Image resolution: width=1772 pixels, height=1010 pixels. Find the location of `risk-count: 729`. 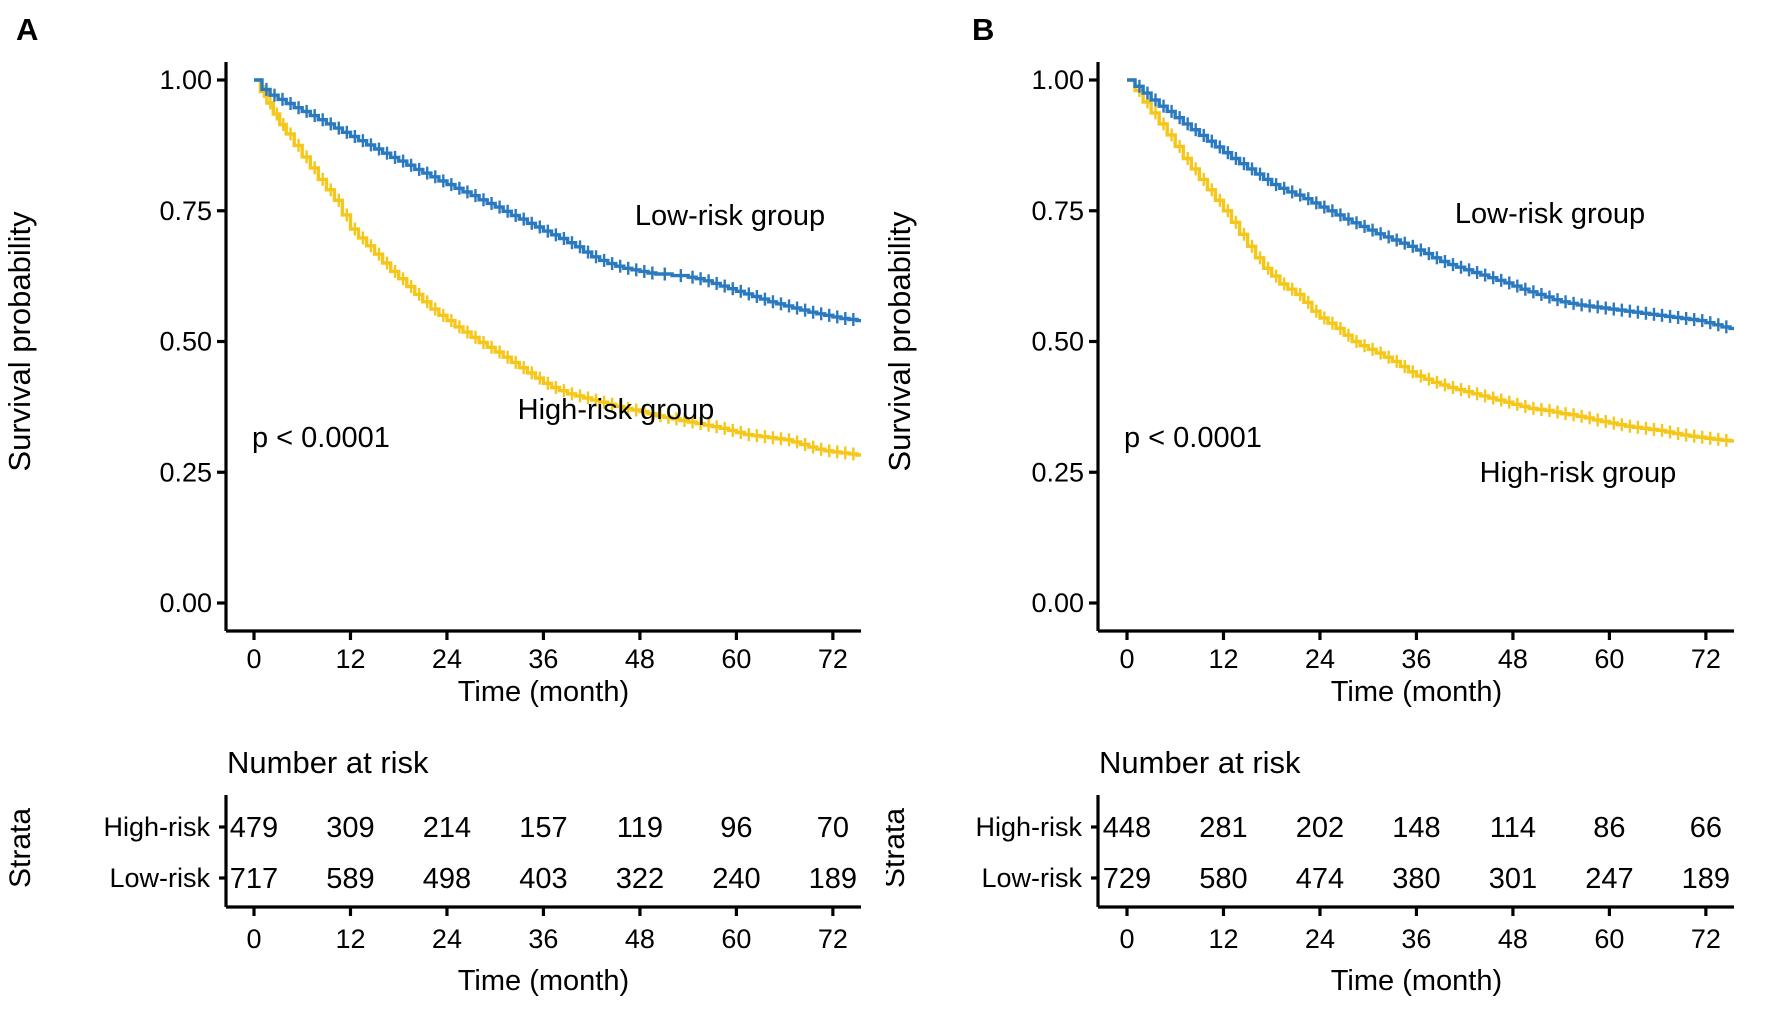

risk-count: 729 is located at coordinates (1127, 879).